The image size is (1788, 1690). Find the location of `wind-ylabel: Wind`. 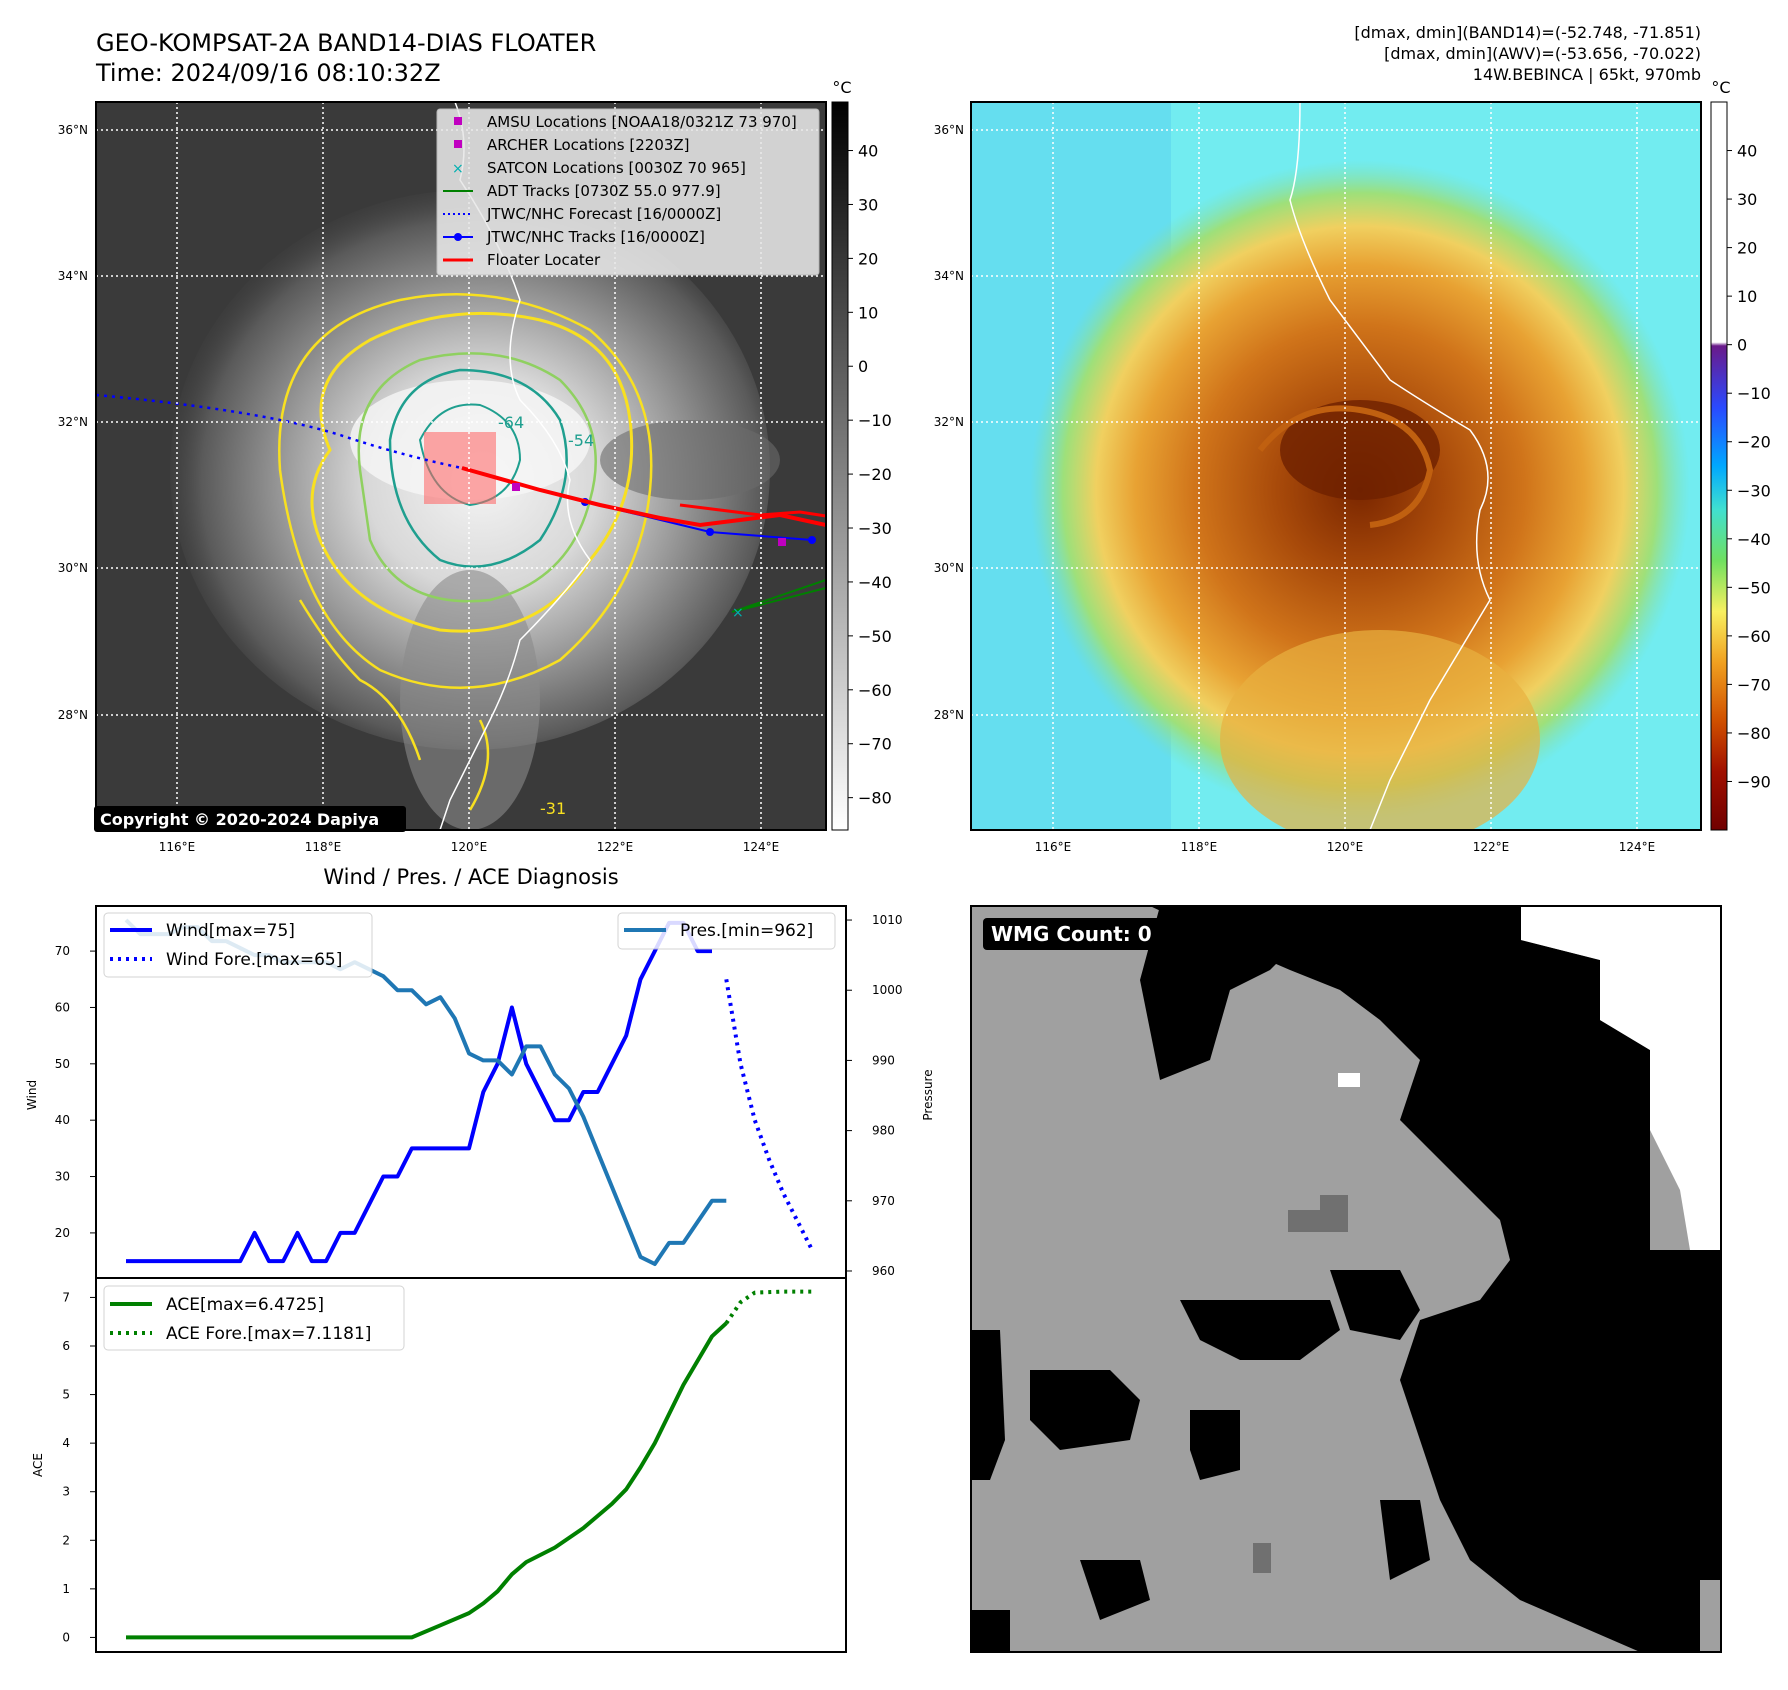

wind-ylabel: Wind is located at coordinates (32, 1095).